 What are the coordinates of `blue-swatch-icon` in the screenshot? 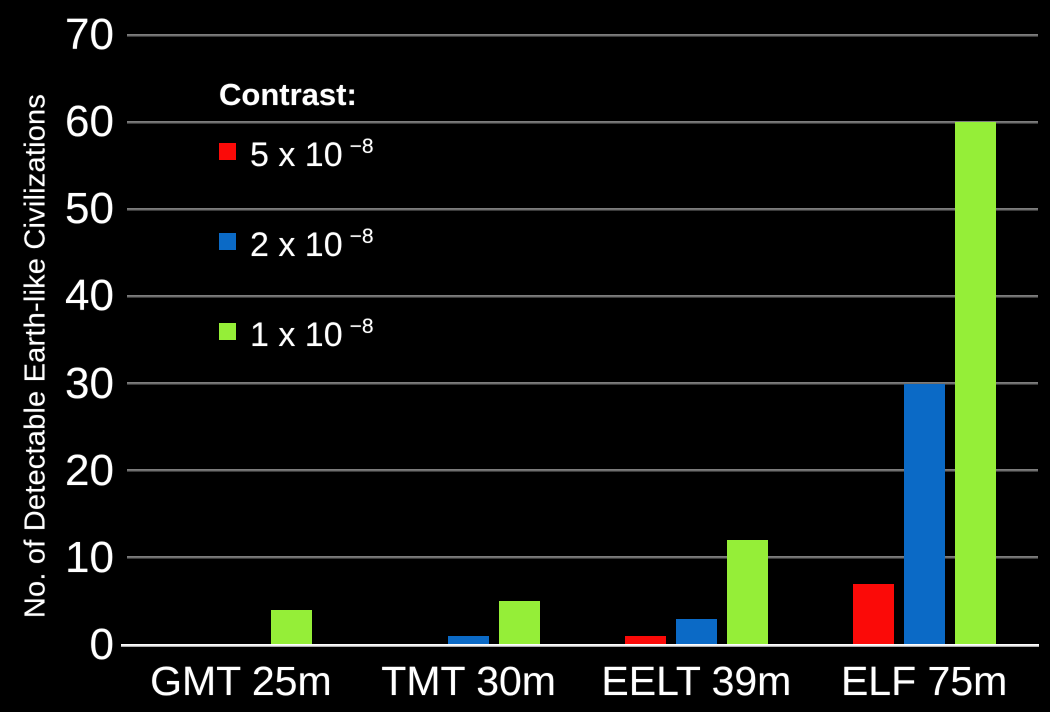 It's located at (227, 241).